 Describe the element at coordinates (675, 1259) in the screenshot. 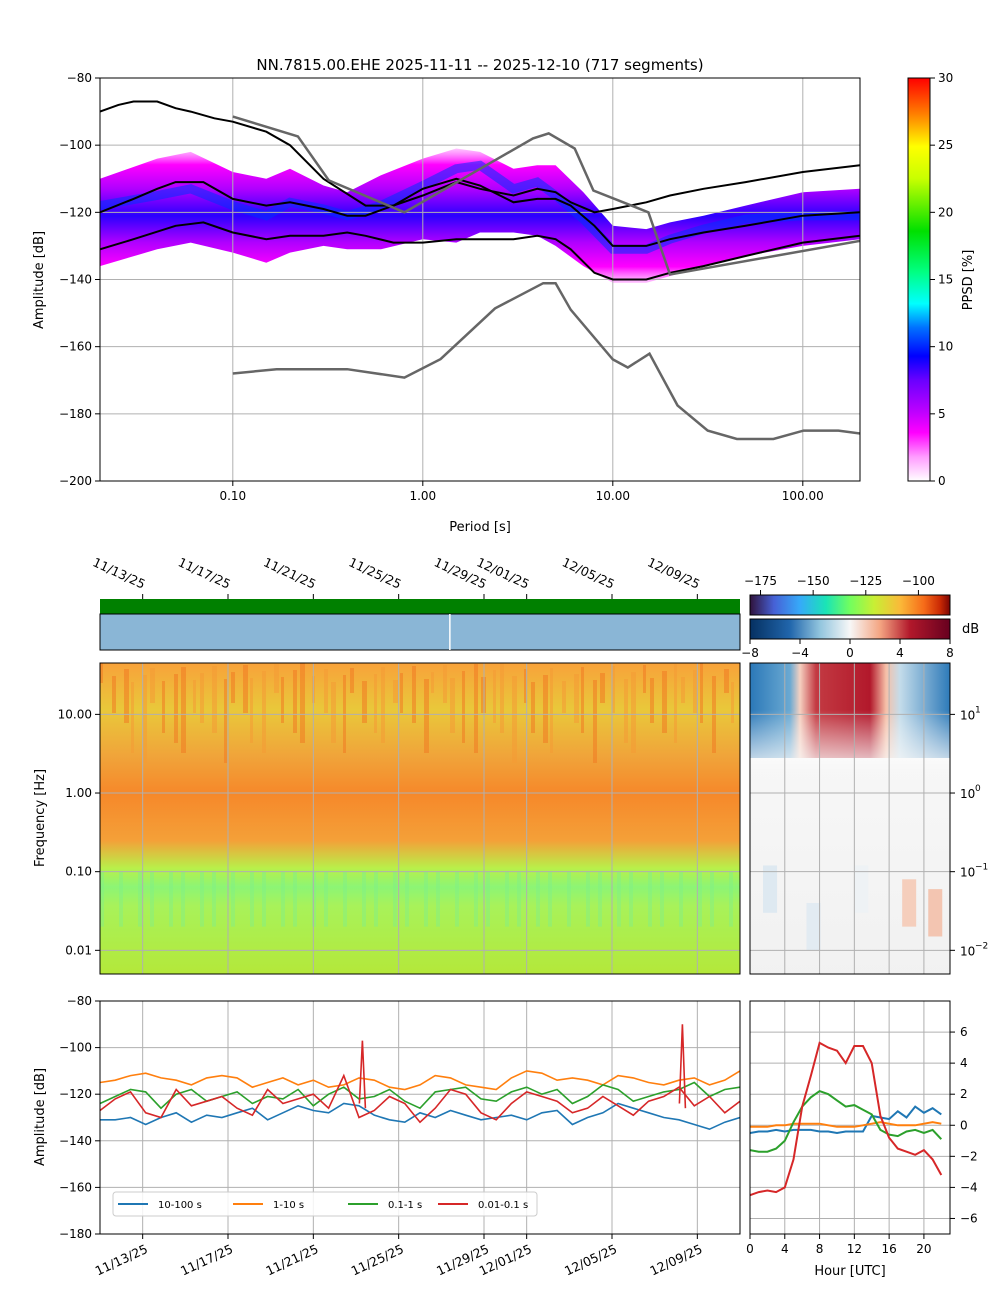

I see `band-date-tick-label: 12/09/25` at that location.